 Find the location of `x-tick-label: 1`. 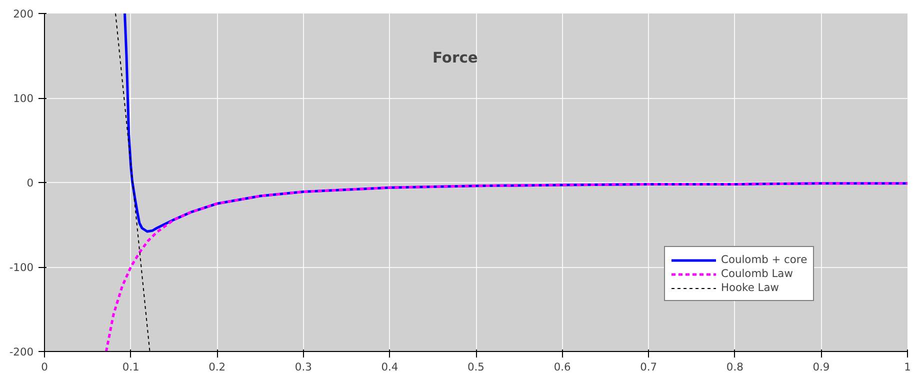

x-tick-label: 1 is located at coordinates (907, 367).